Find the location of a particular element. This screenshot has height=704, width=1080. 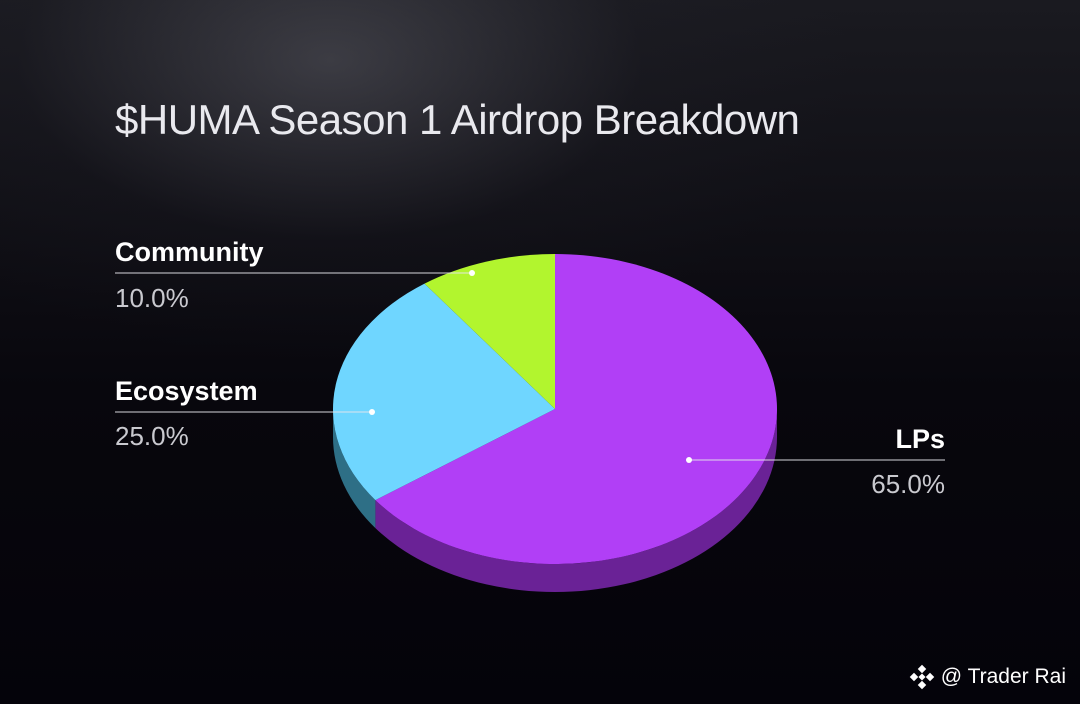

leader-dot-lps is located at coordinates (689, 460).